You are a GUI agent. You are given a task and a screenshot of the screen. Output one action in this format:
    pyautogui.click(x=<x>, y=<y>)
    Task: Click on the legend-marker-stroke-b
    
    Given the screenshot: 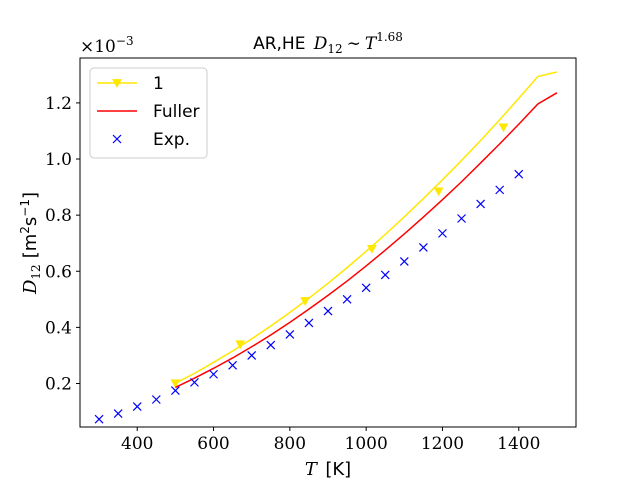 What is the action you would take?
    pyautogui.click(x=117, y=139)
    